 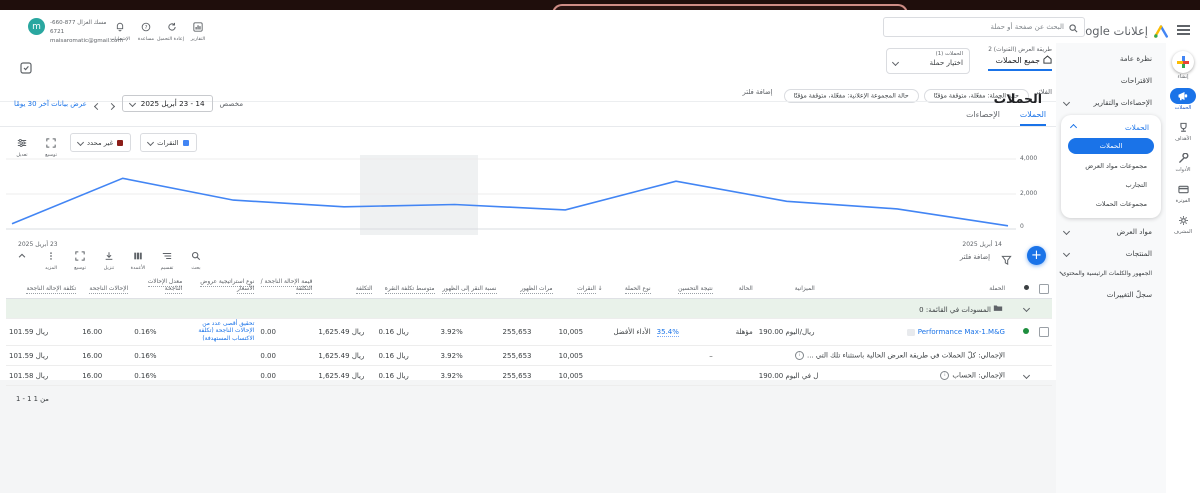 What do you see at coordinates (735, 284) in the screenshot?
I see `column-header-status: الحالة` at bounding box center [735, 284].